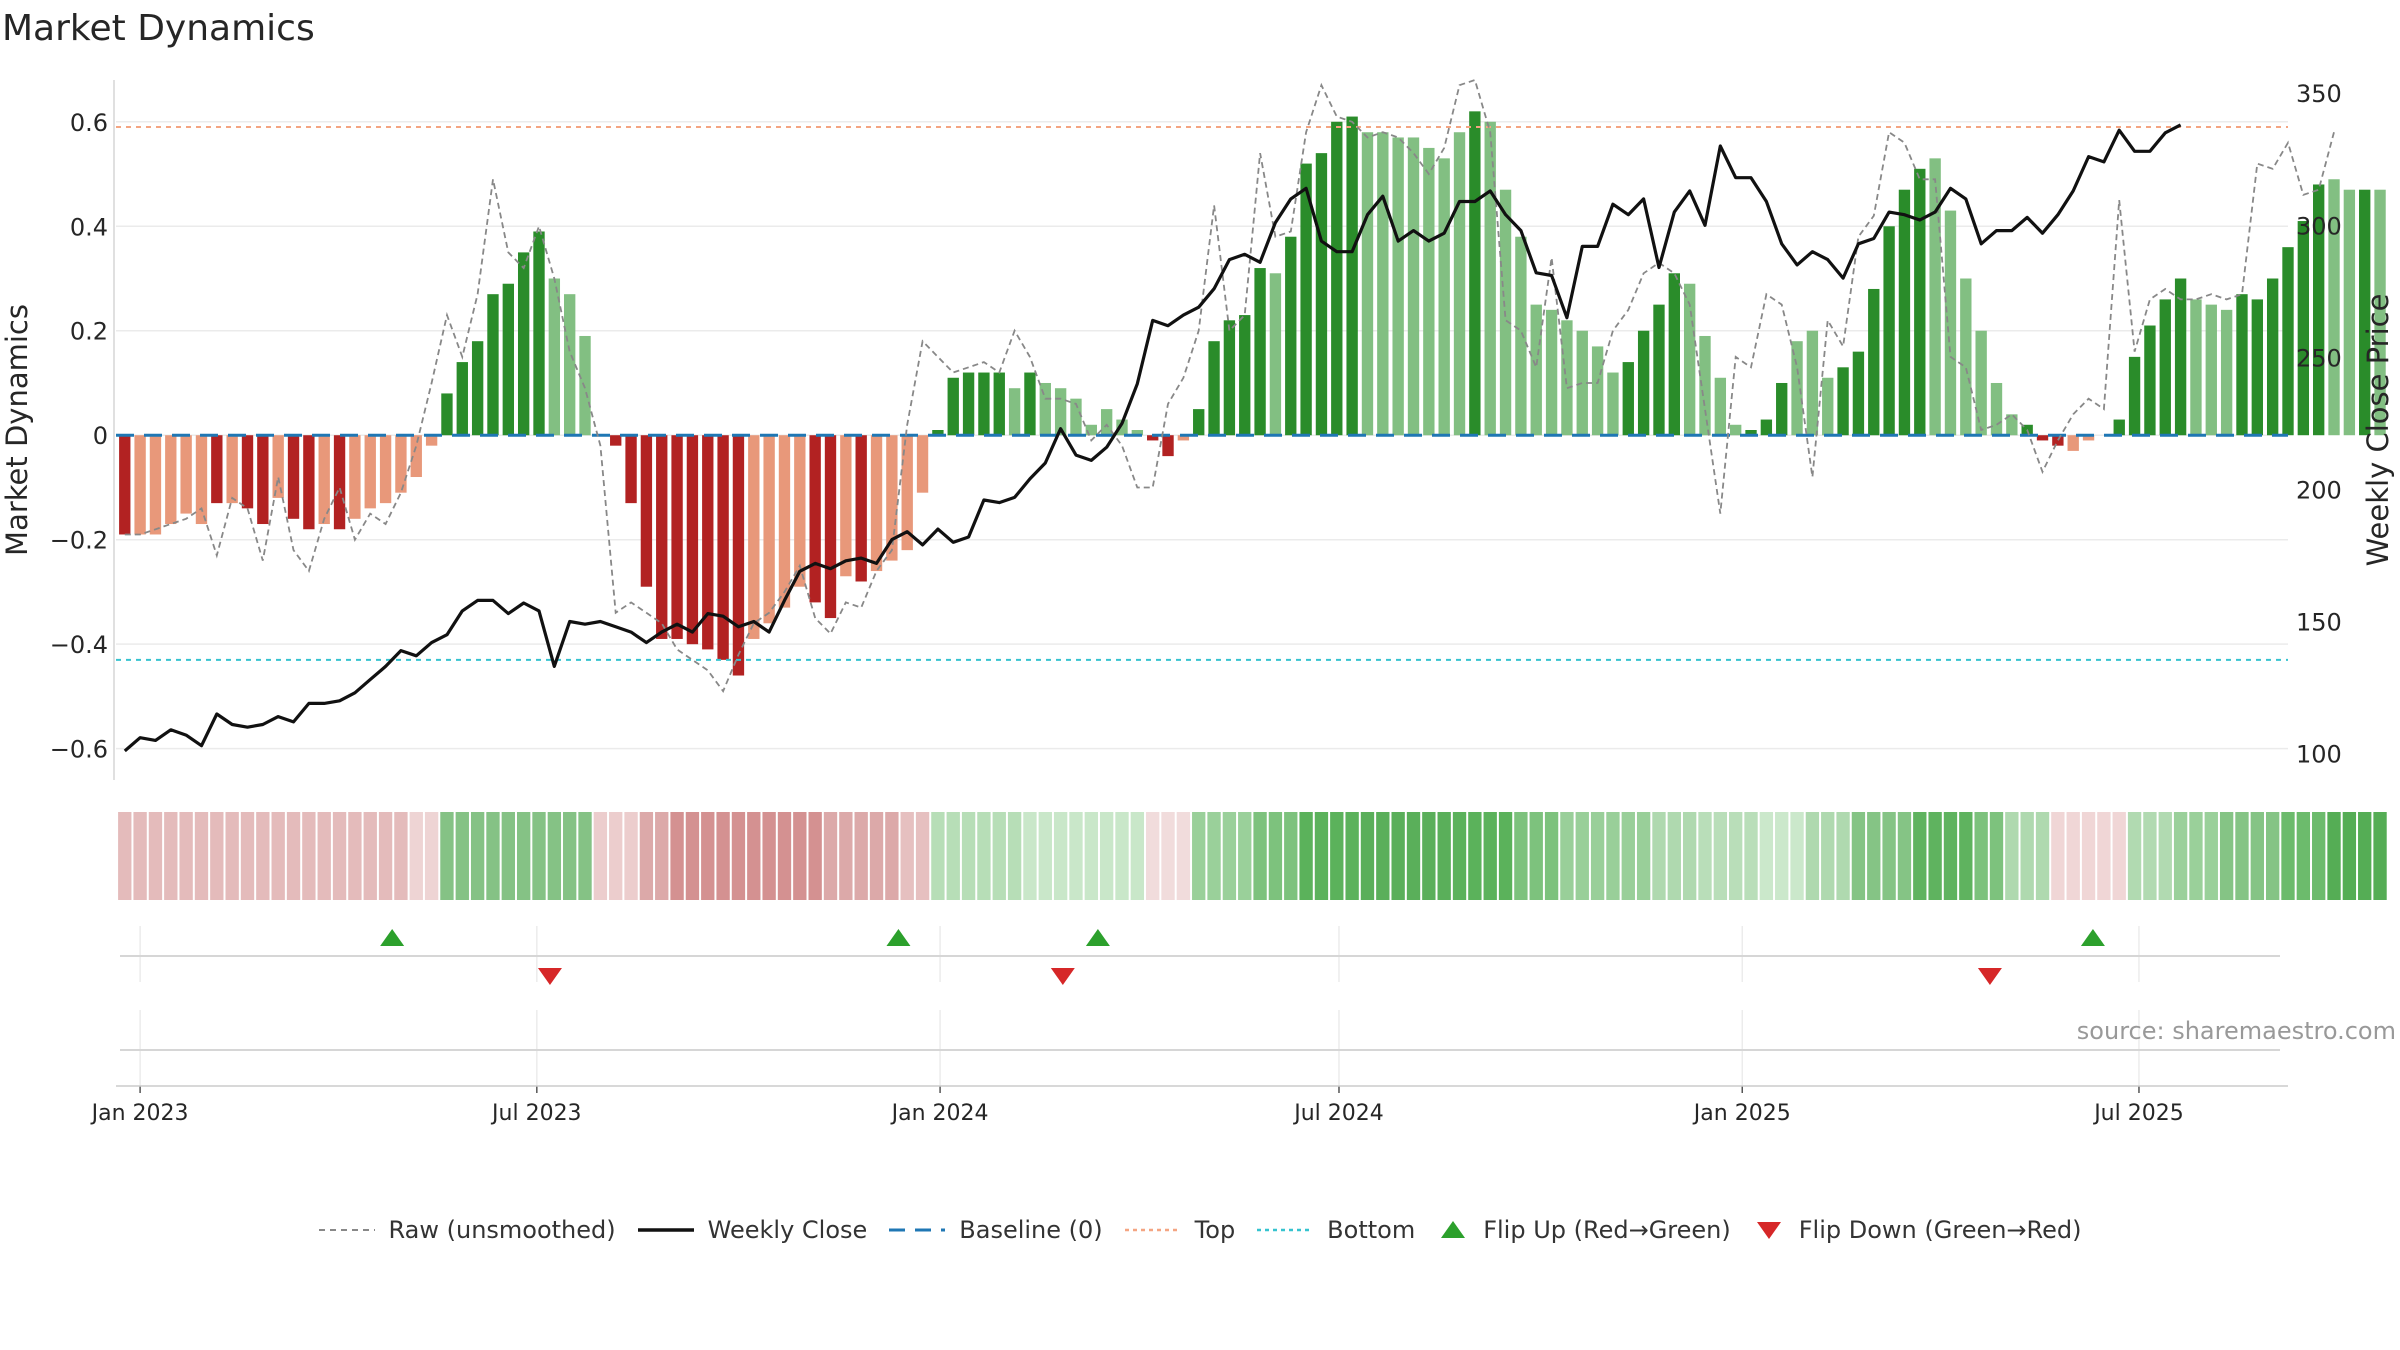 The width and height of the screenshot is (2400, 1350). Describe the element at coordinates (1179, 1230) in the screenshot. I see `legend-item-top: Top` at that location.